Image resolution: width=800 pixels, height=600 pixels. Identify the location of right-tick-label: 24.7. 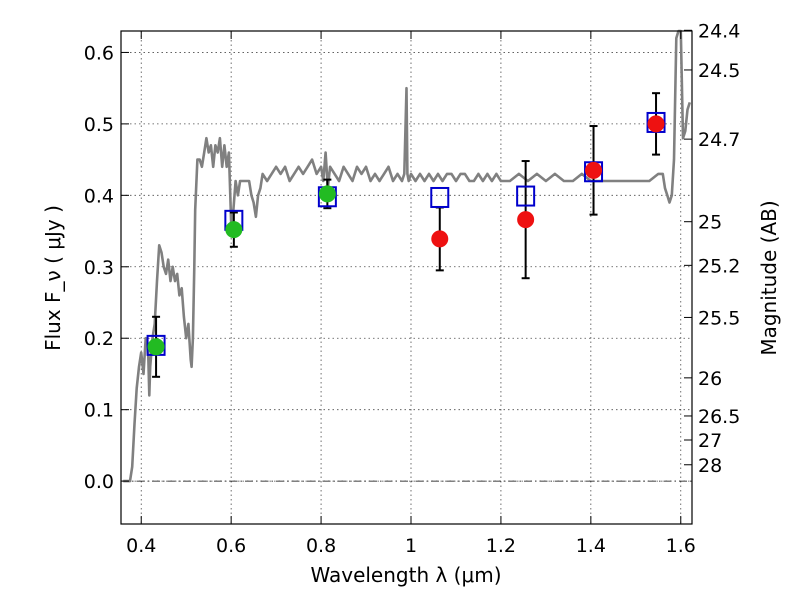
(719, 140).